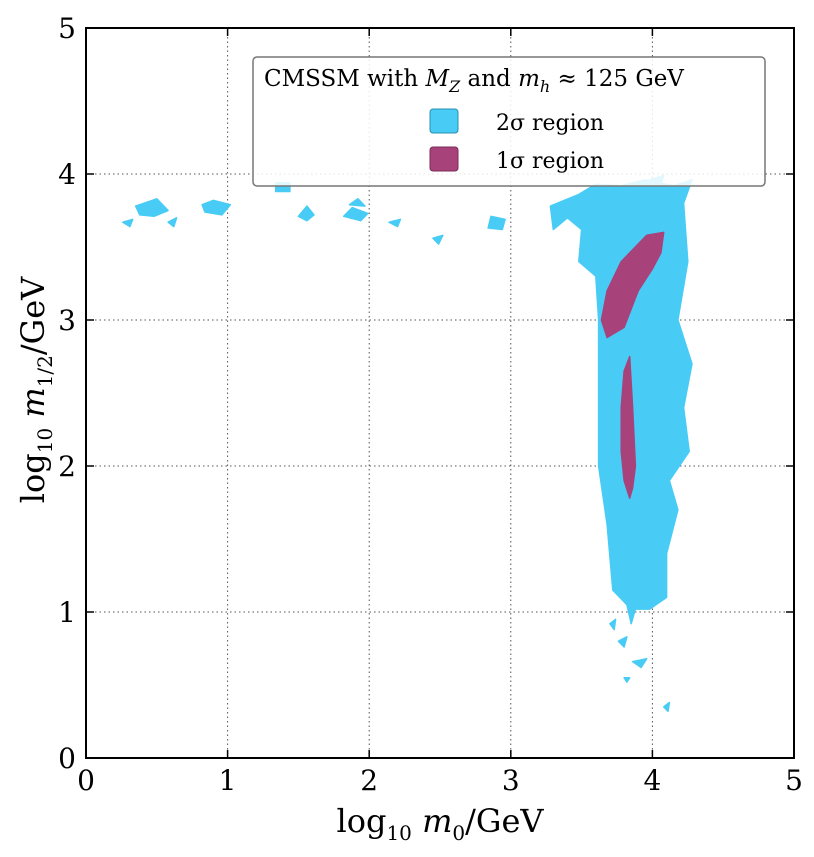  I want to click on x-tick-label: 1, so click(228, 780).